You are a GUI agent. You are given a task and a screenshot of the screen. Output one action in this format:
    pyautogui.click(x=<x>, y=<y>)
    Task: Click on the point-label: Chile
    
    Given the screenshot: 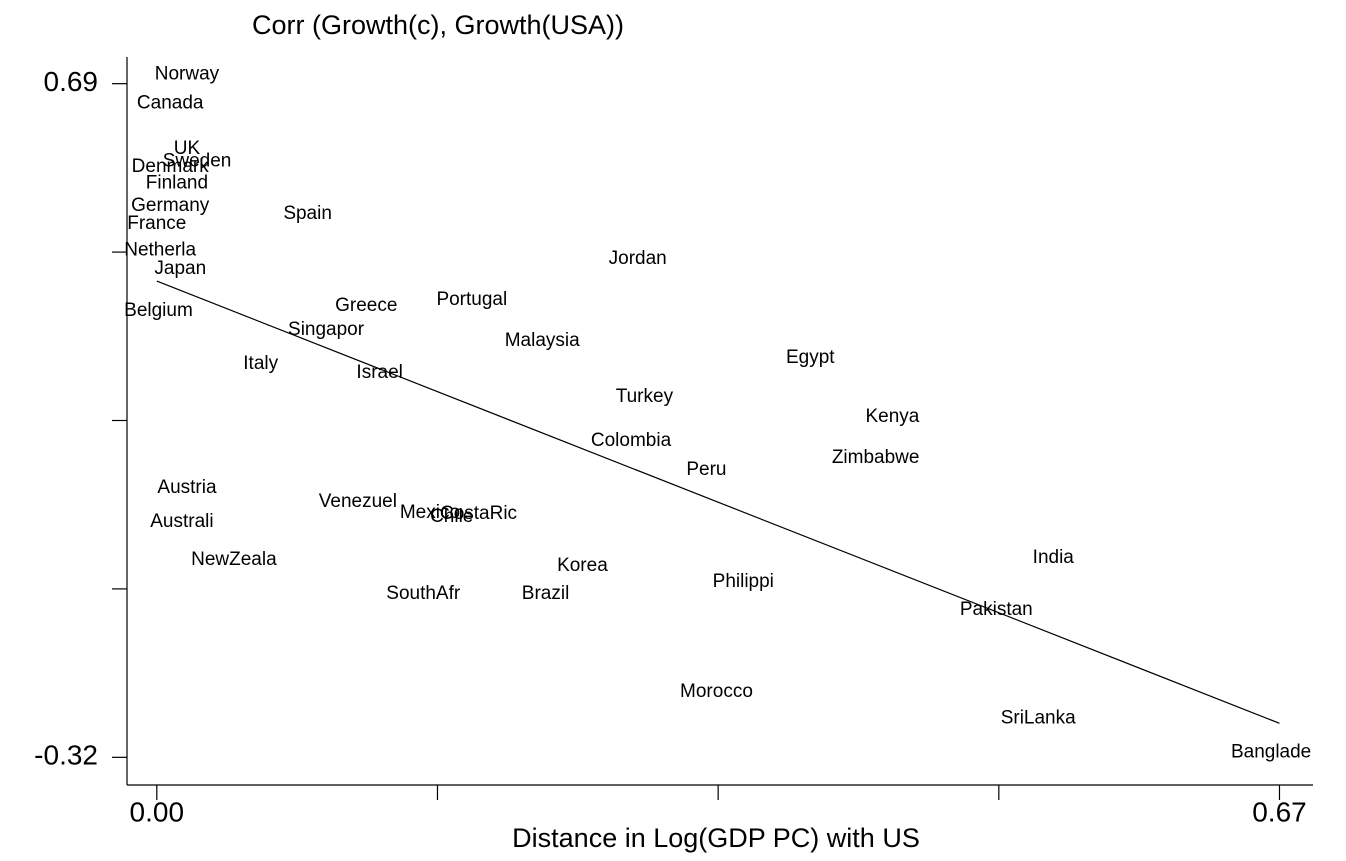 What is the action you would take?
    pyautogui.click(x=451, y=516)
    